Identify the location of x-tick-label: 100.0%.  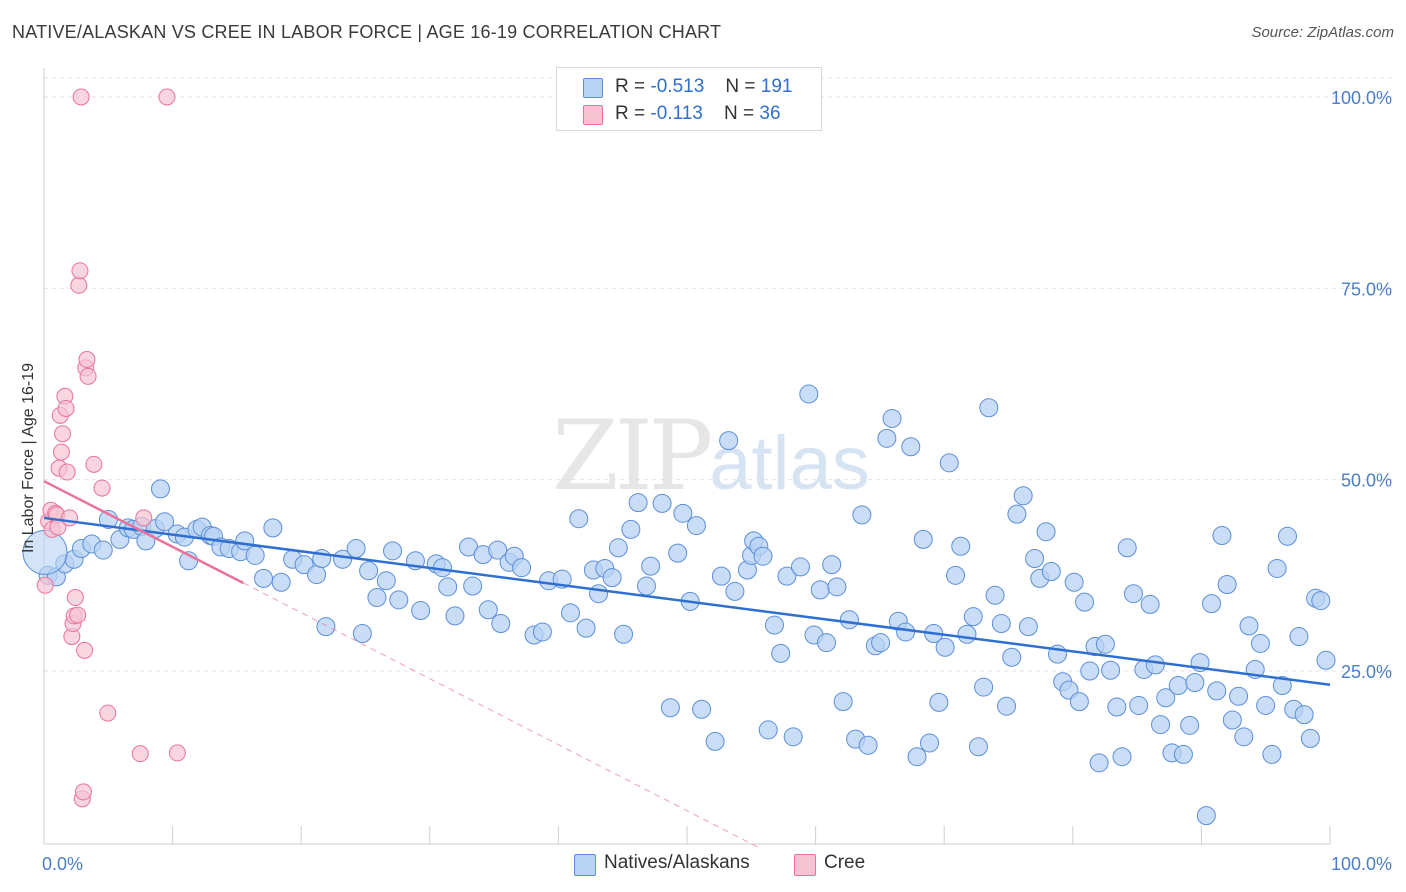
(1361, 864).